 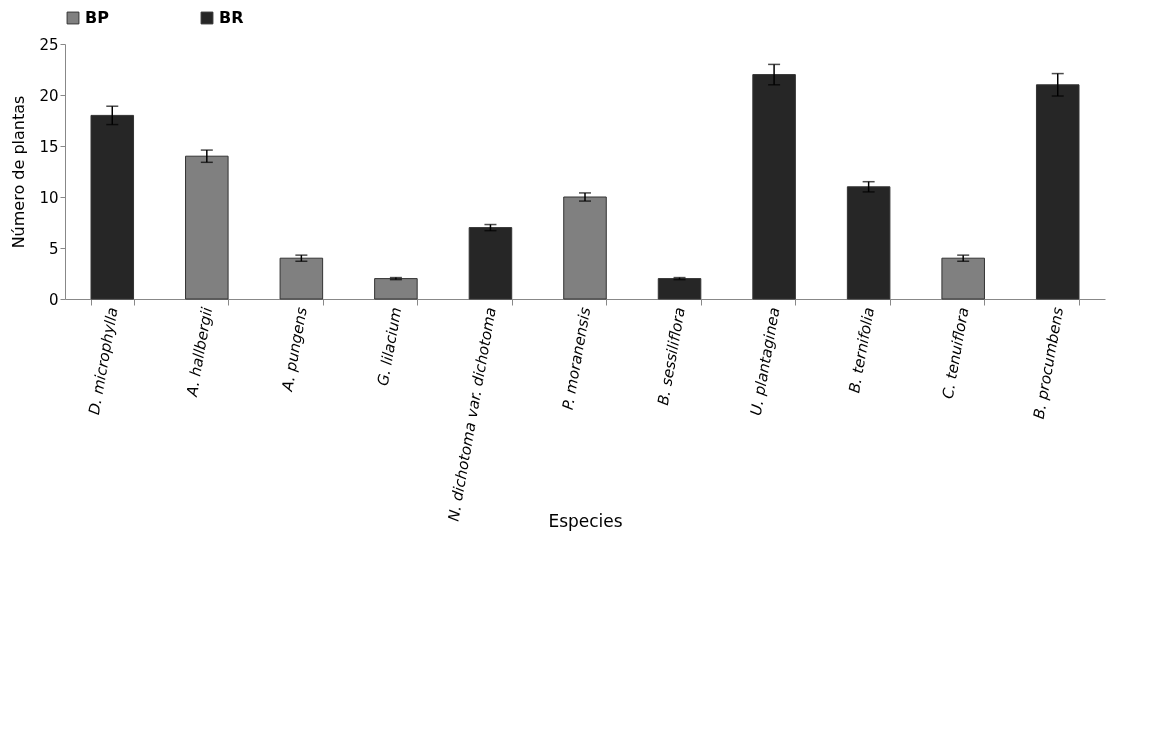 What do you see at coordinates (49, 146) in the screenshot?
I see `y-tick-label: 15` at bounding box center [49, 146].